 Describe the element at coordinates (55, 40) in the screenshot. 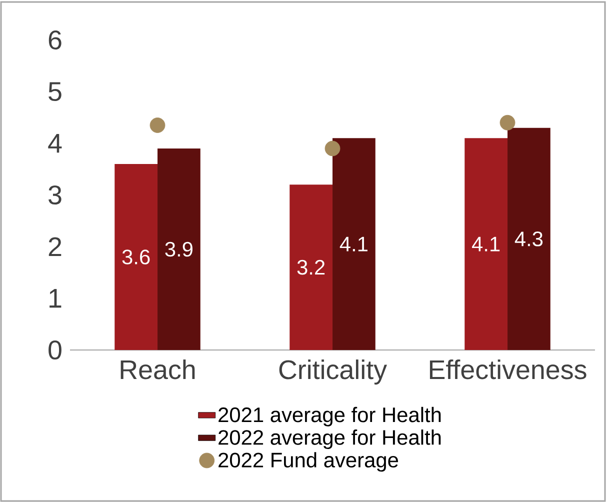

I see `y-tick-label: 6` at that location.